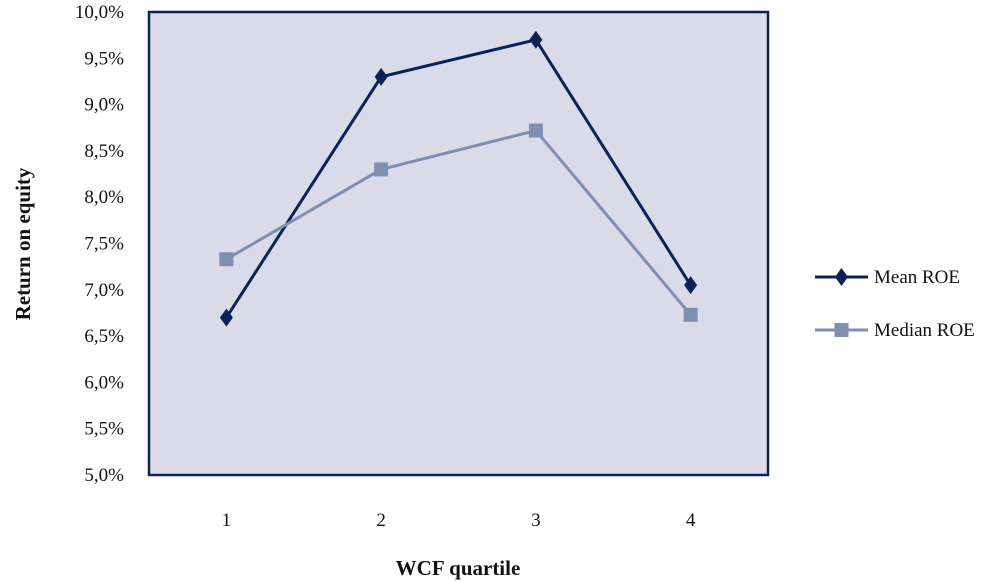  Describe the element at coordinates (104, 290) in the screenshot. I see `y-tick-label: 7,0%` at that location.